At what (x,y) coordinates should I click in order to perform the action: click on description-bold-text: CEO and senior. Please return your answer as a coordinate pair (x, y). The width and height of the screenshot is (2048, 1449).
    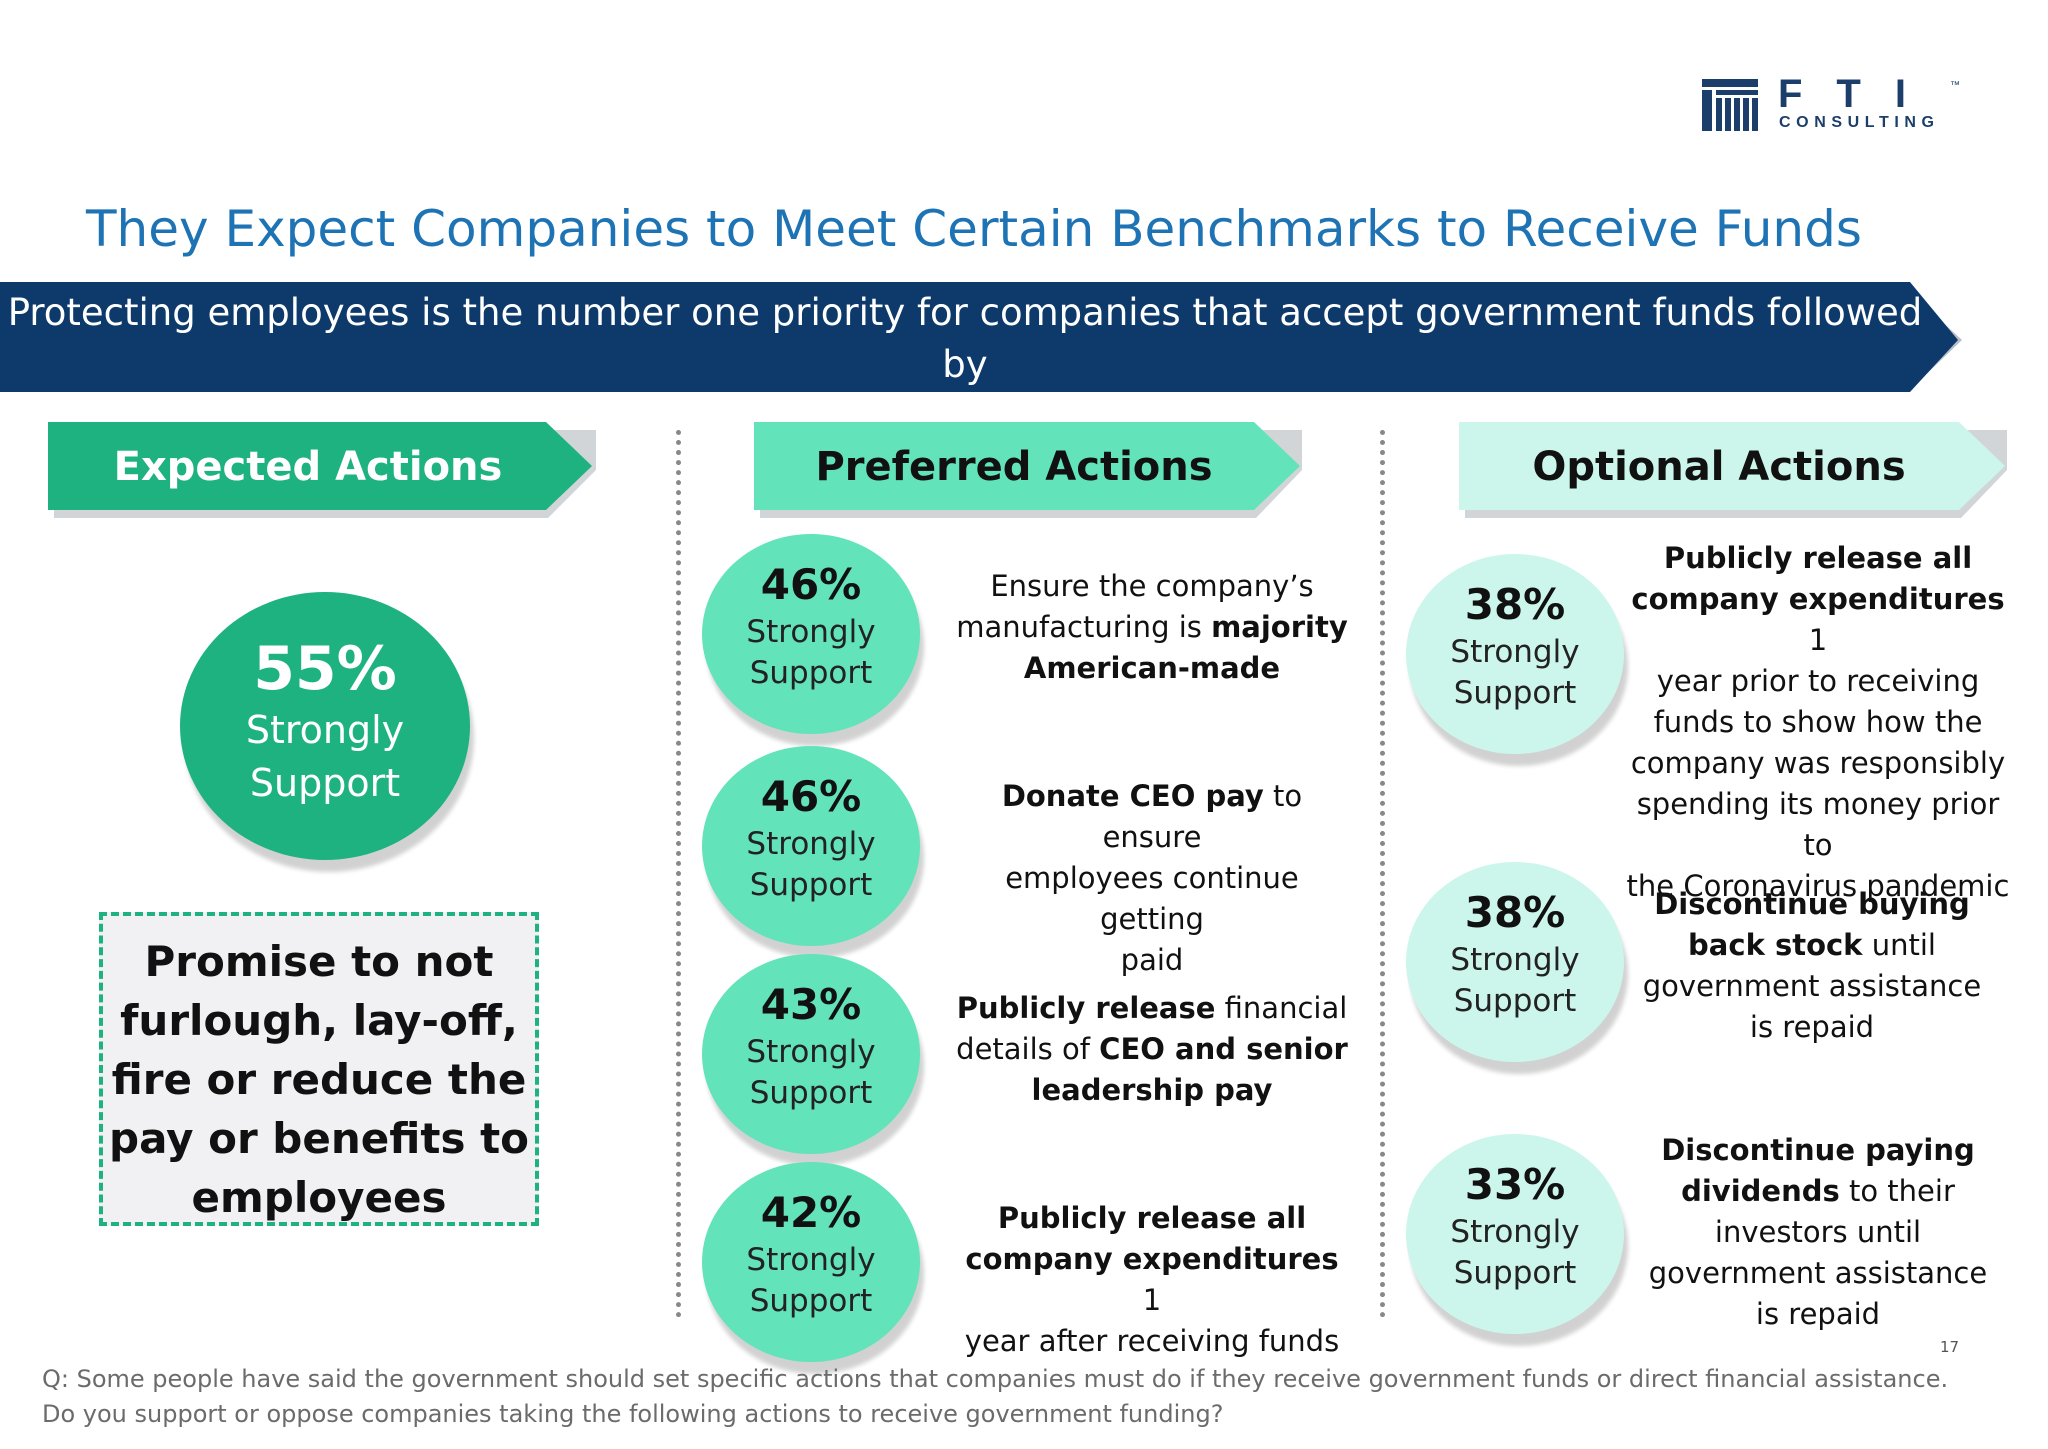
    Looking at the image, I should click on (1223, 1049).